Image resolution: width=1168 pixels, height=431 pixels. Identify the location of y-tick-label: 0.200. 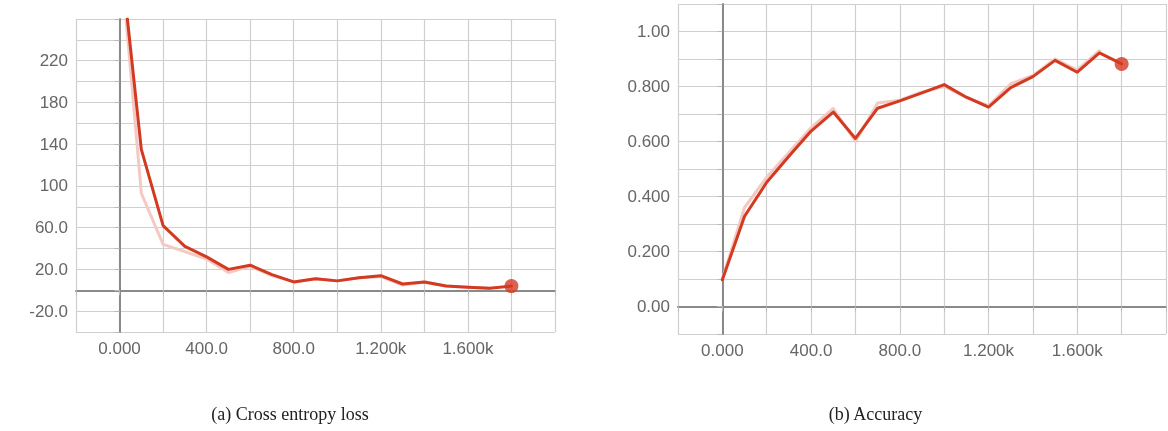
(648, 251).